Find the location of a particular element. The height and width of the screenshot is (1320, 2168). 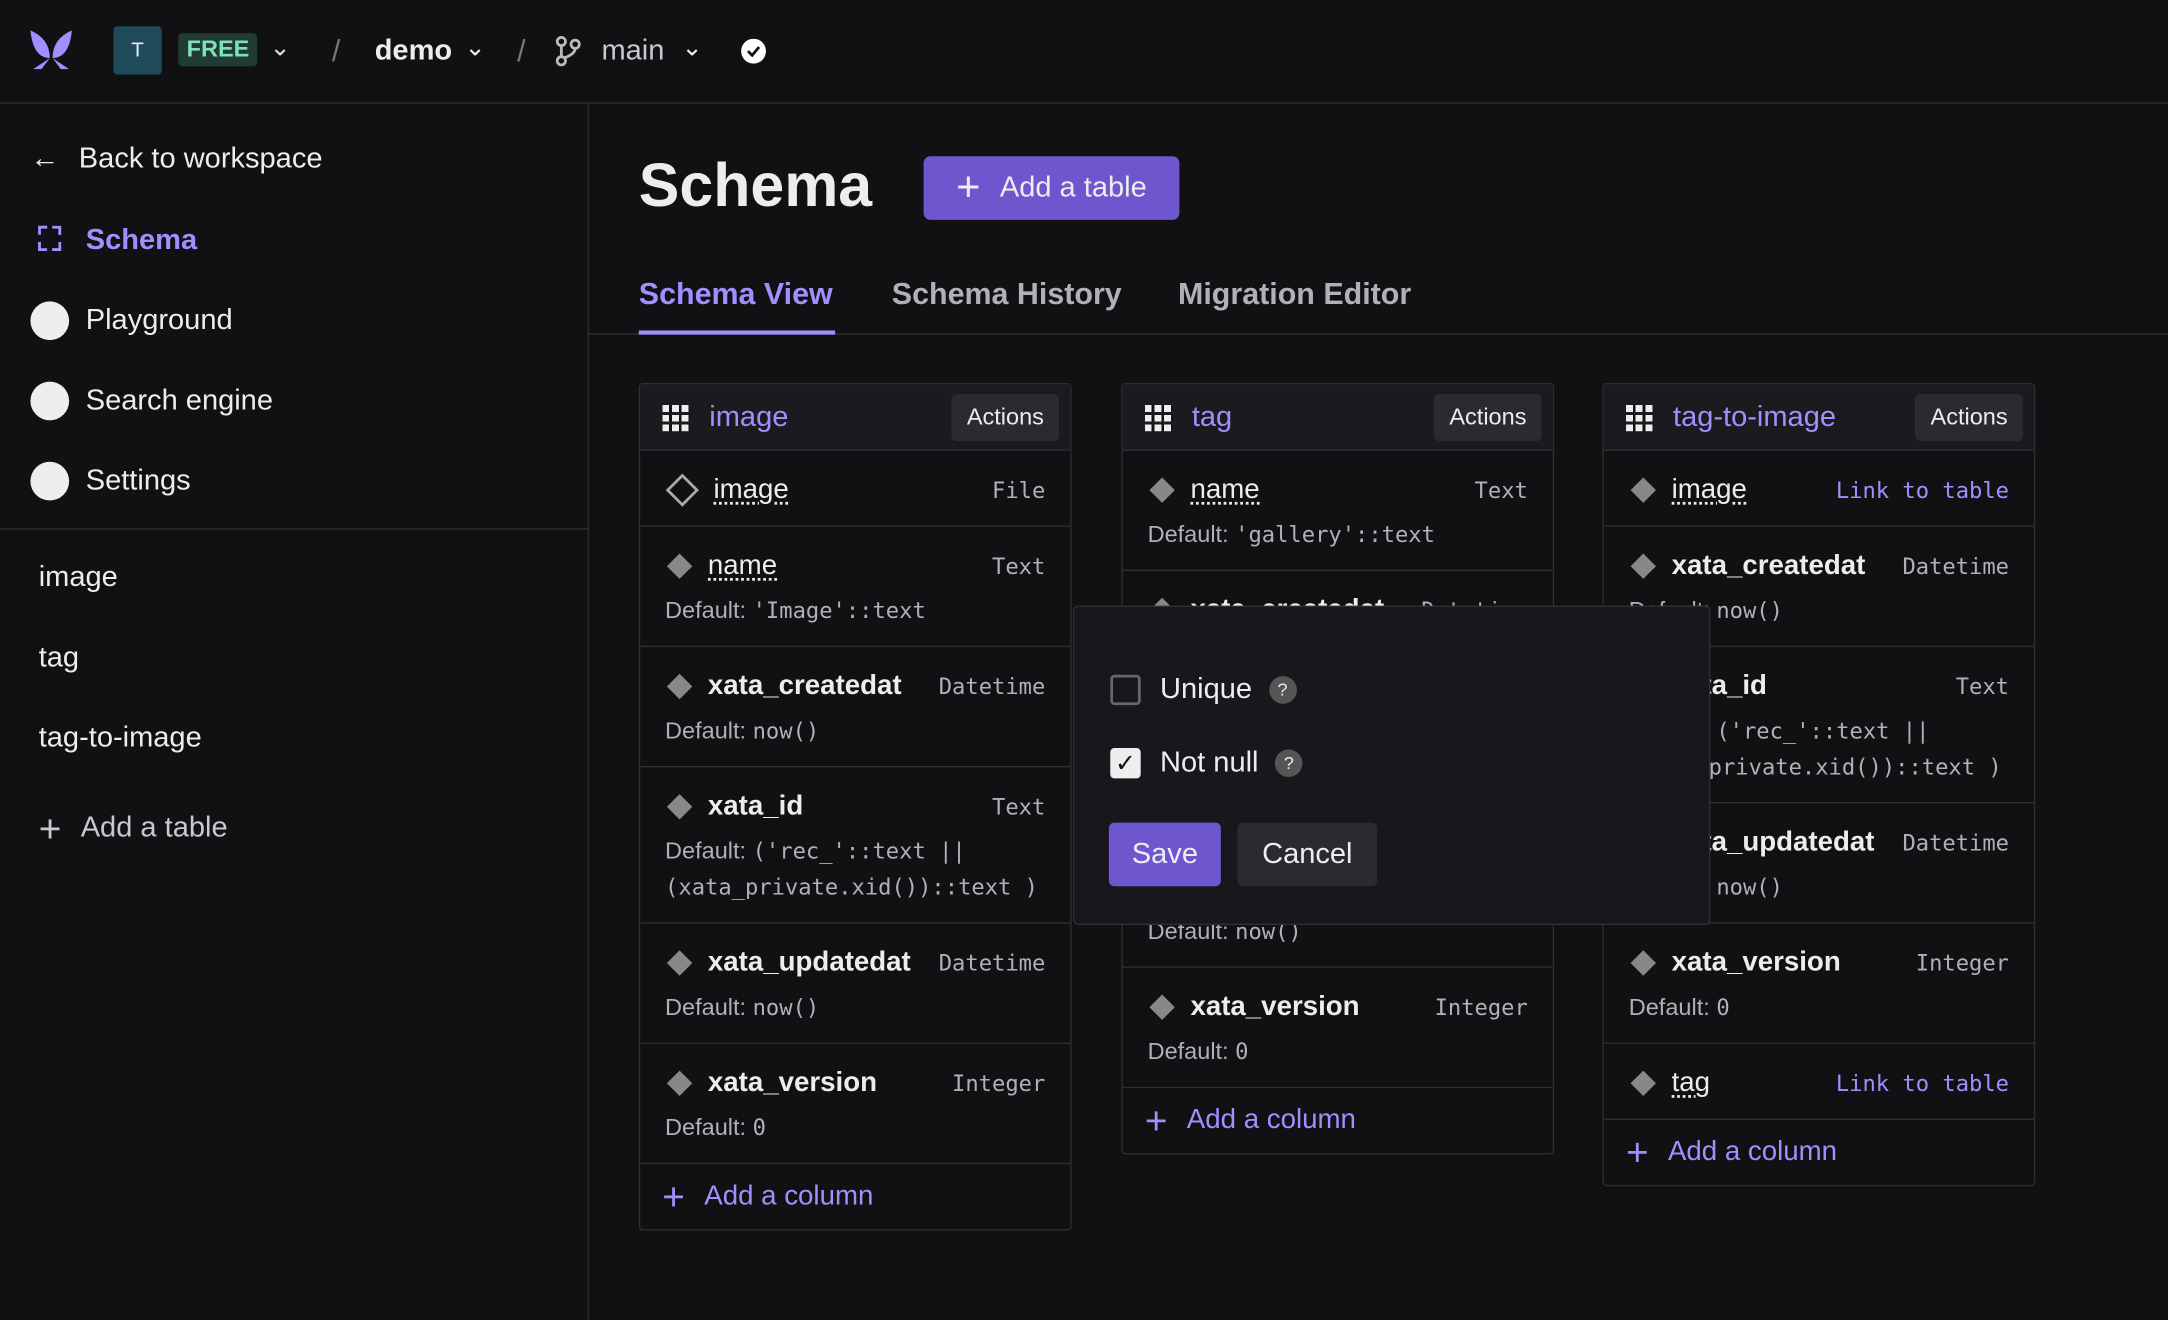

tabs-border is located at coordinates (1378, 334).